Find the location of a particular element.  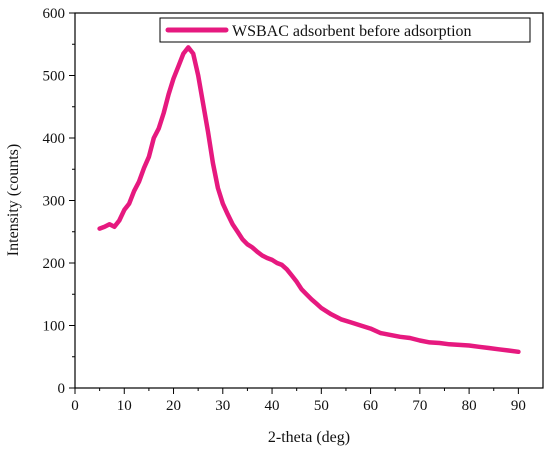

x-tick-label: 70 is located at coordinates (419, 406).